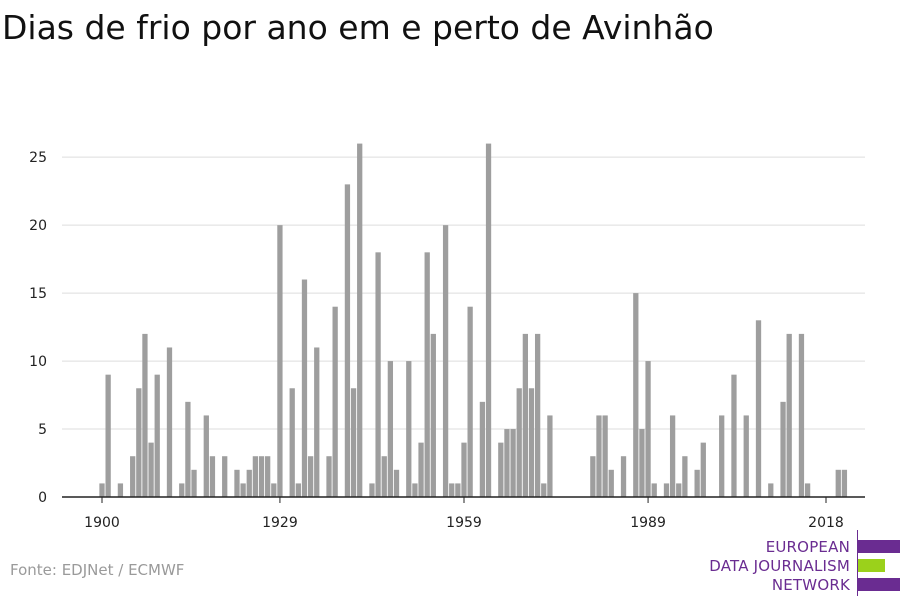  What do you see at coordinates (666, 490) in the screenshot?
I see `bar-1992` at bounding box center [666, 490].